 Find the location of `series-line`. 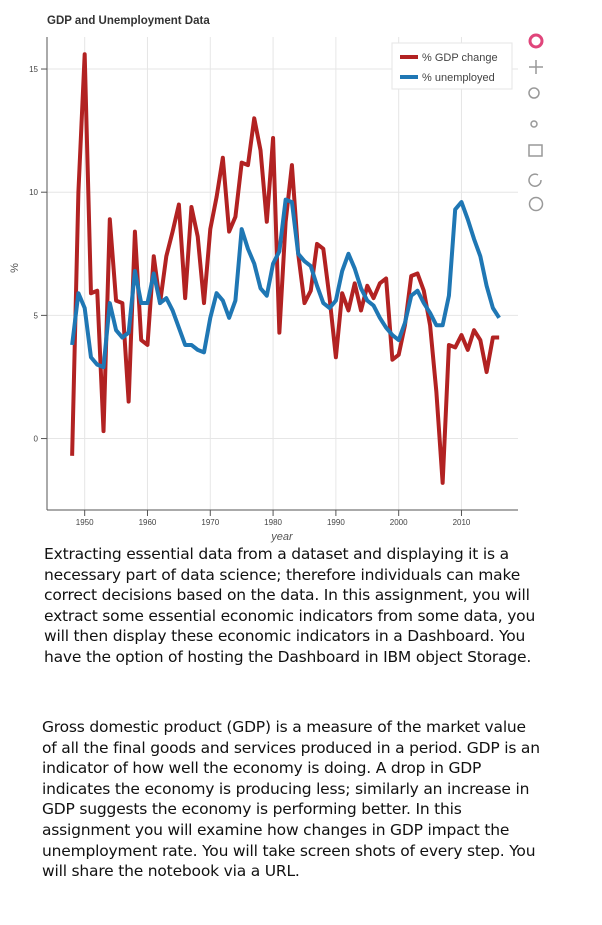

series-line is located at coordinates (285, 283).